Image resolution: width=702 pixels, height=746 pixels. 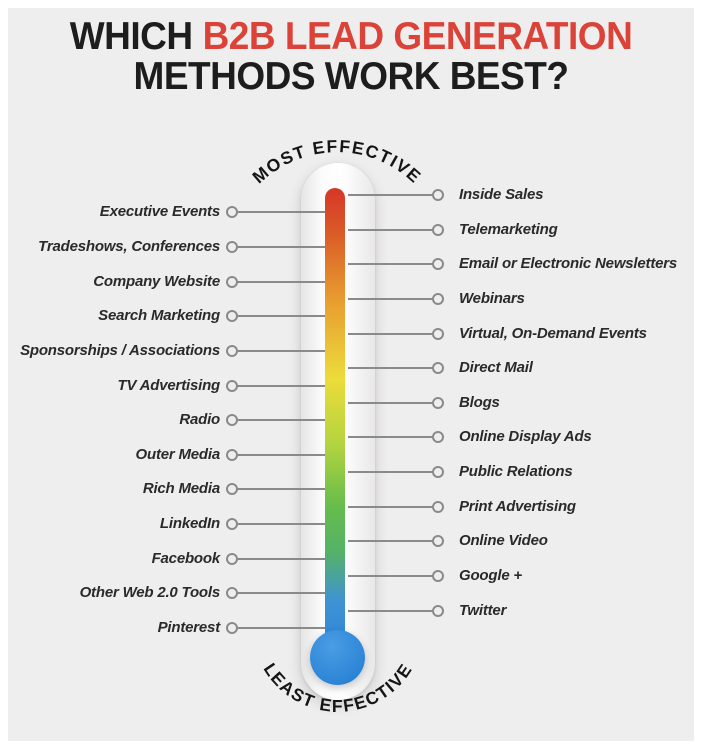 What do you see at coordinates (181, 488) in the screenshot?
I see `method-label: Rich Media` at bounding box center [181, 488].